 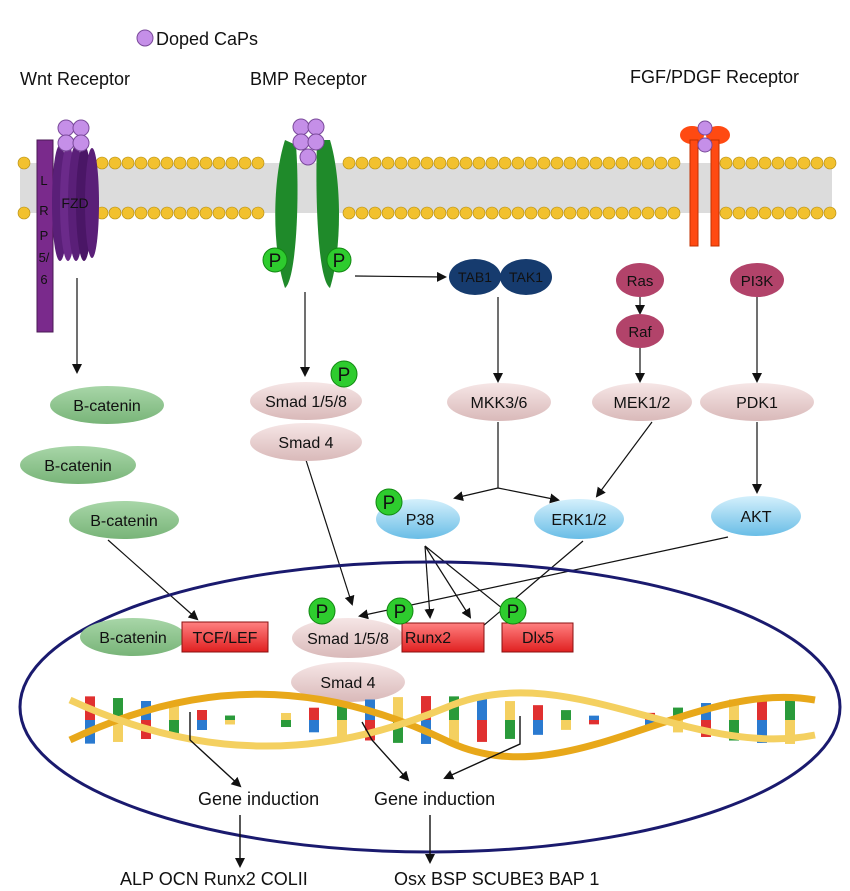 What do you see at coordinates (153, 580) in the screenshot?
I see `arrow-bcatenin-tcf` at bounding box center [153, 580].